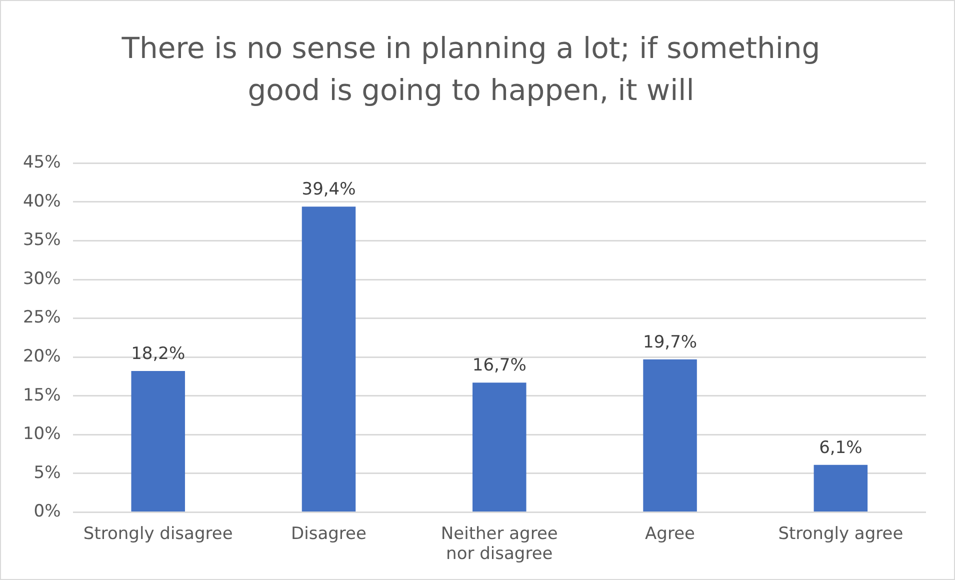 The height and width of the screenshot is (580, 955). Describe the element at coordinates (670, 342) in the screenshot. I see `data-label: 19,7%` at that location.